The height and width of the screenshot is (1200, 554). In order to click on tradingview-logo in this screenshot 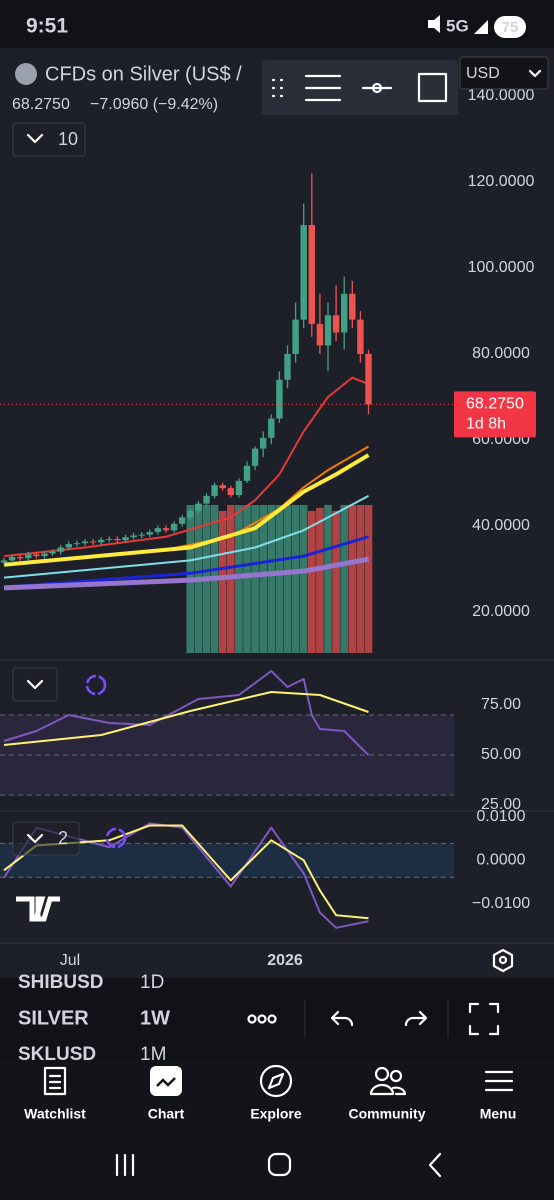, I will do `click(38, 909)`.